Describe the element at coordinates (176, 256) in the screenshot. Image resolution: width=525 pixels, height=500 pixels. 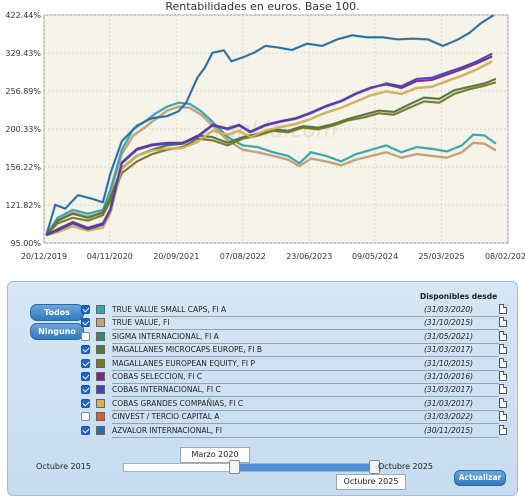
I see `x-tick-label: 20/09/2021` at that location.